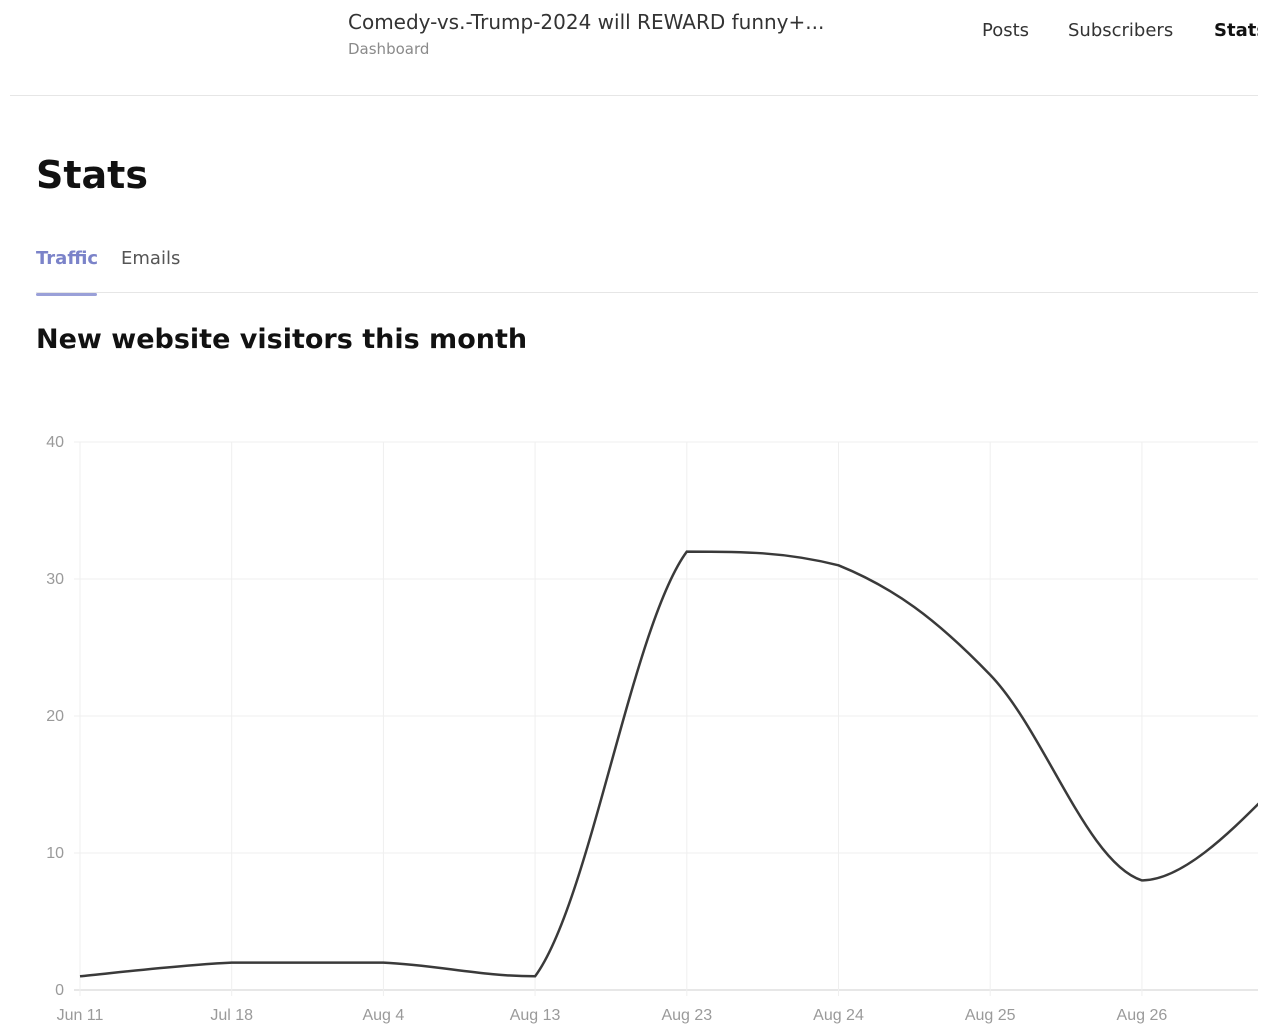 Image resolution: width=1270 pixels, height=1026 pixels. What do you see at coordinates (838, 1015) in the screenshot?
I see `x-tick-label: Aug 24` at bounding box center [838, 1015].